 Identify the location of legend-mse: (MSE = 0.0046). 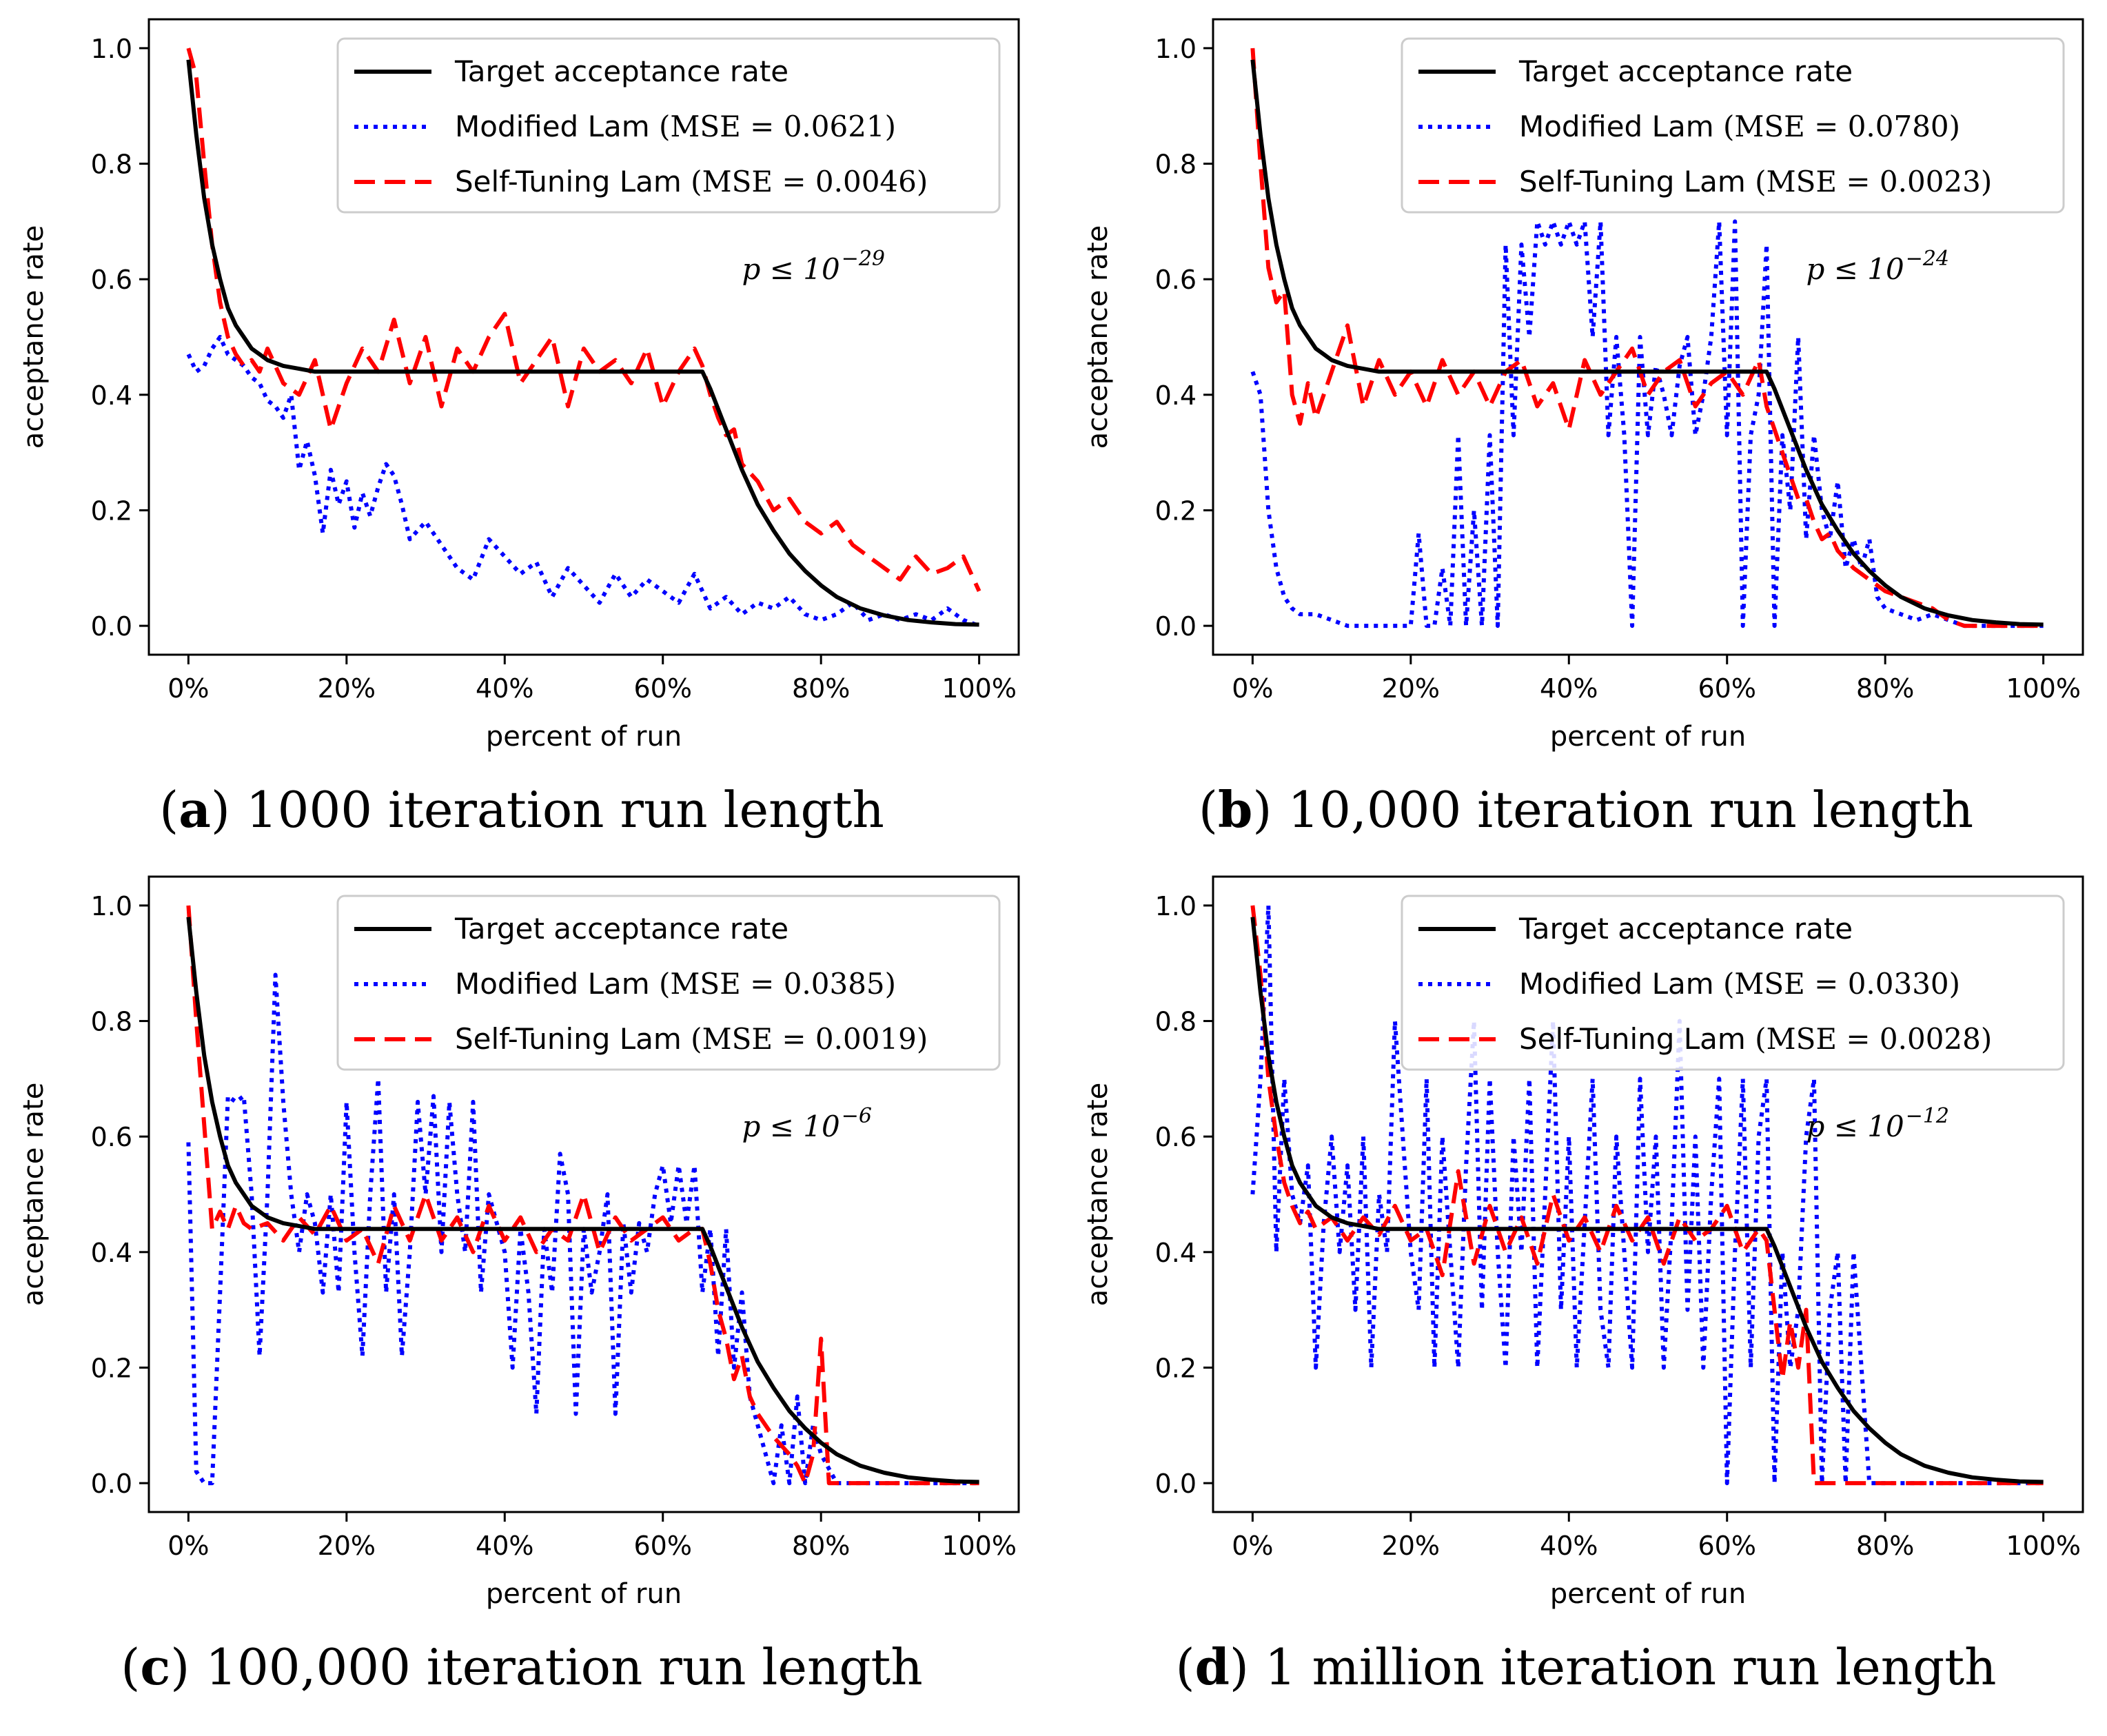
(805, 181).